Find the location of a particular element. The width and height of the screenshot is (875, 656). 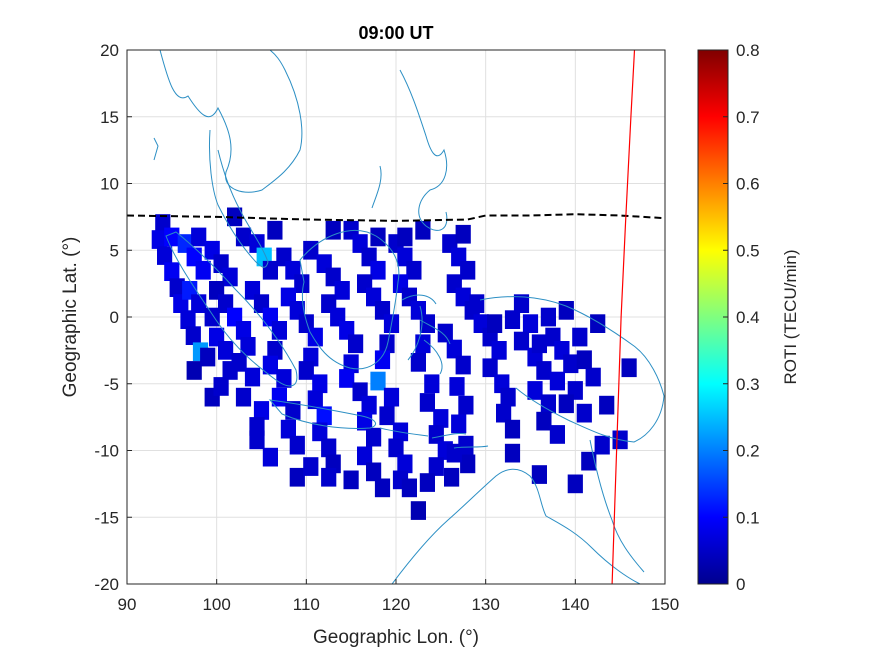

coastline-sumatra is located at coordinates (231, 309).